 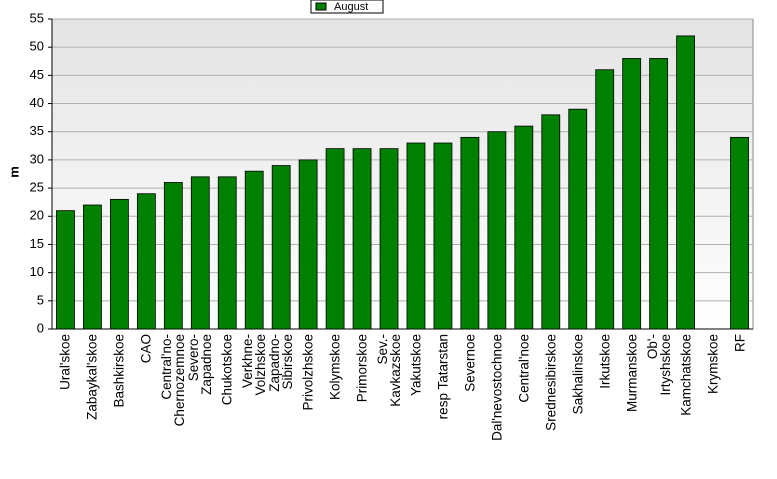 I want to click on y-tick-label: 45, so click(x=37, y=74).